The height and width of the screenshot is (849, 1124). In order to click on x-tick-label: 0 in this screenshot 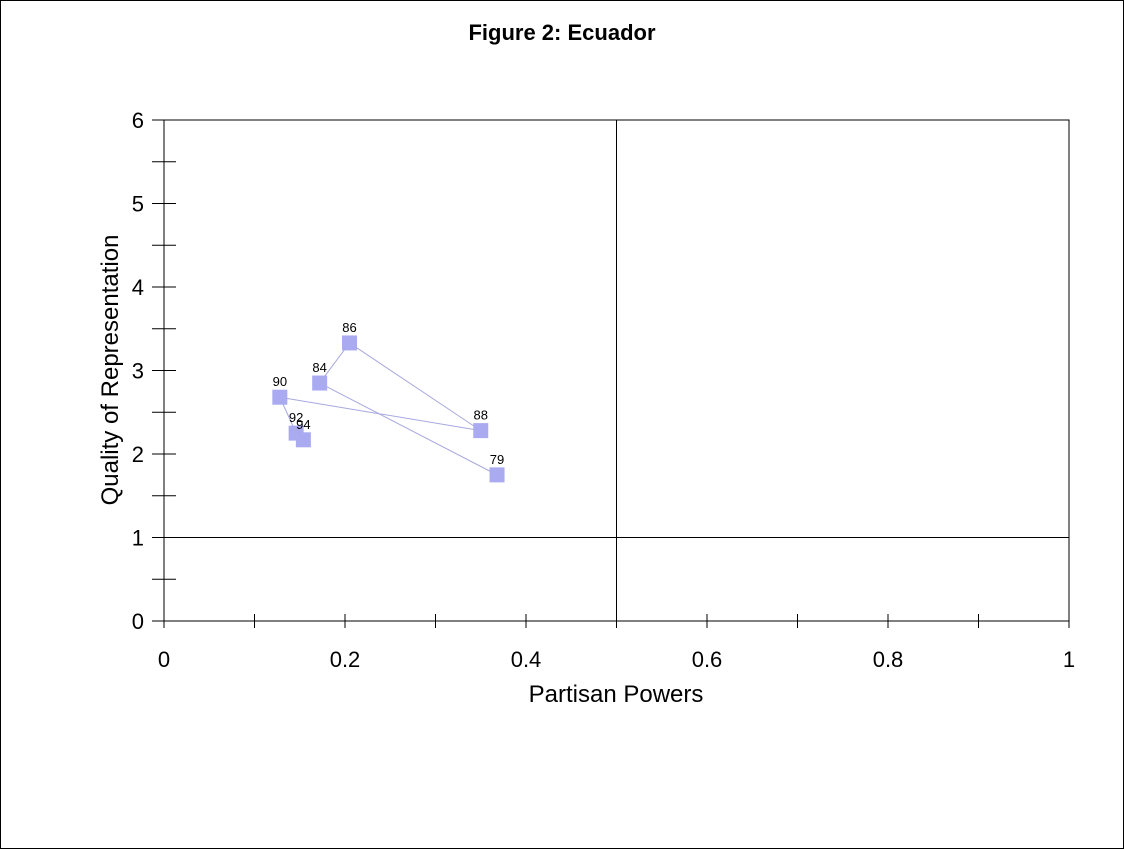, I will do `click(164, 659)`.